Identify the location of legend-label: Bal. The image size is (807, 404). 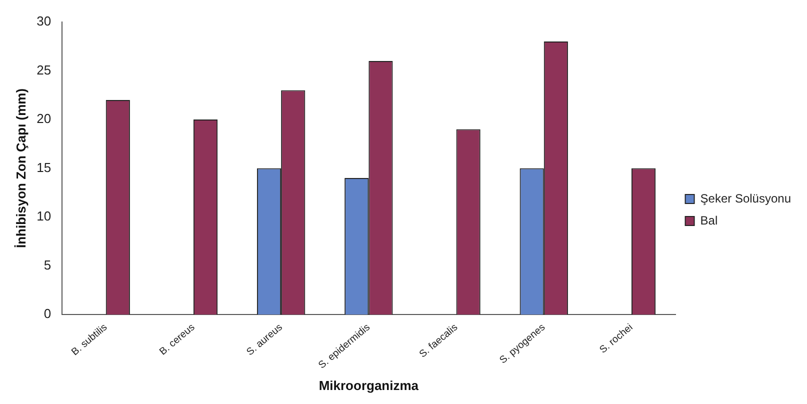
(709, 220).